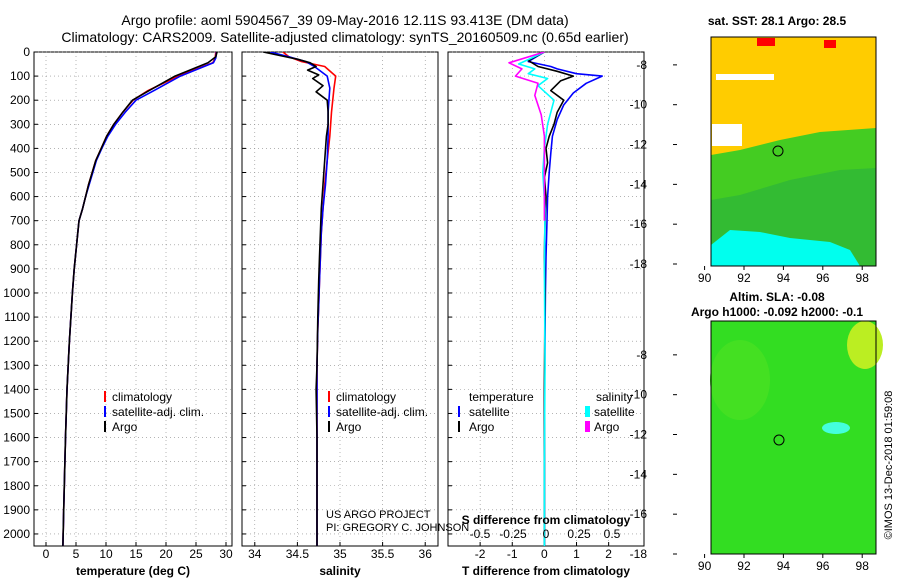  I want to click on sst-missing-data, so click(745, 77).